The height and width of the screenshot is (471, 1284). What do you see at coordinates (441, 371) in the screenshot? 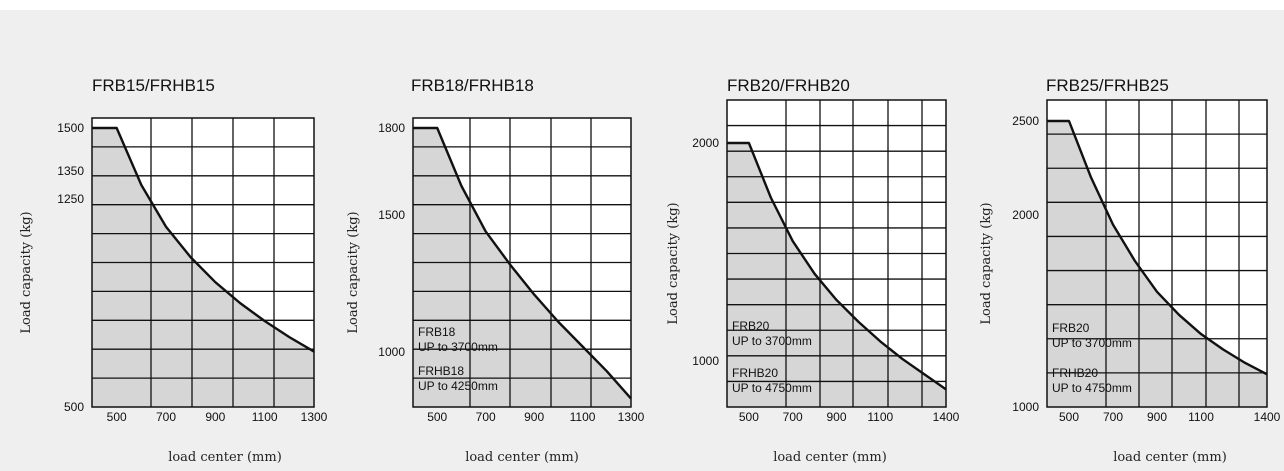
I see `note-model: FRHB18` at bounding box center [441, 371].